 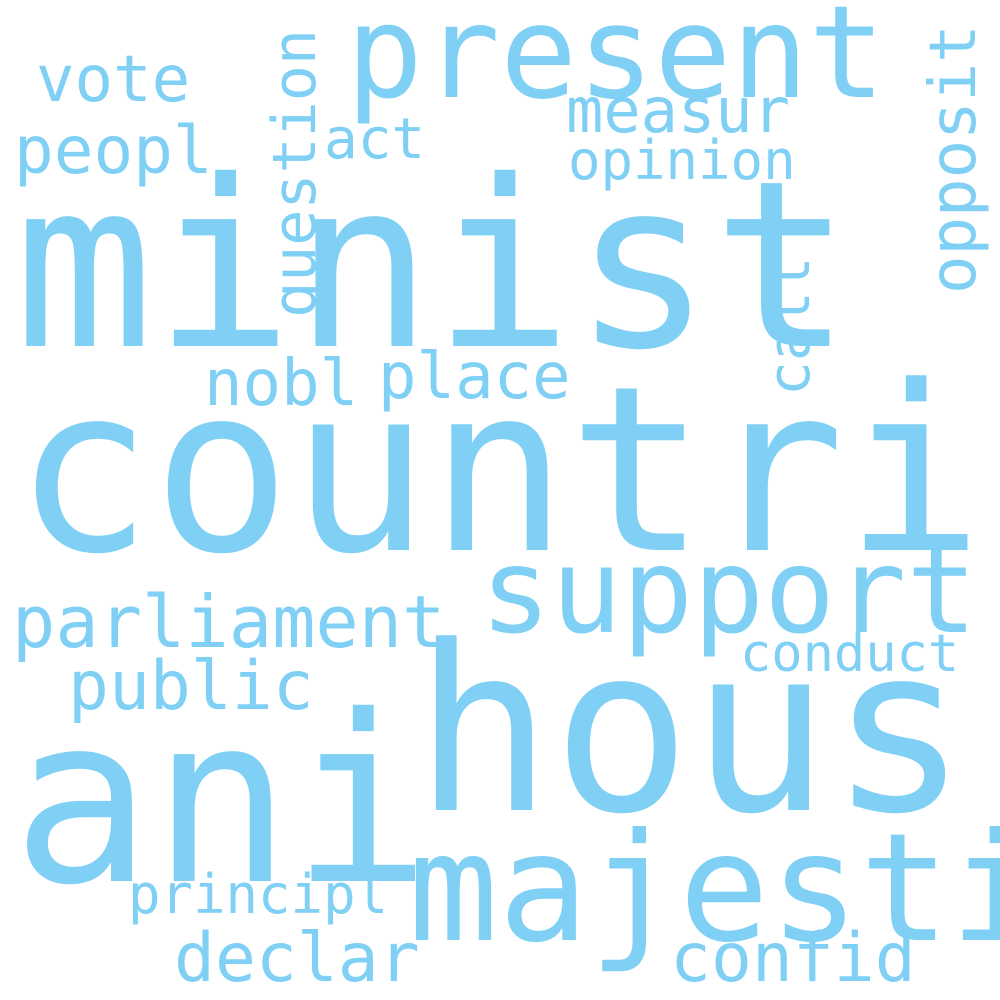 What do you see at coordinates (375, 139) in the screenshot?
I see `word-act: act` at bounding box center [375, 139].